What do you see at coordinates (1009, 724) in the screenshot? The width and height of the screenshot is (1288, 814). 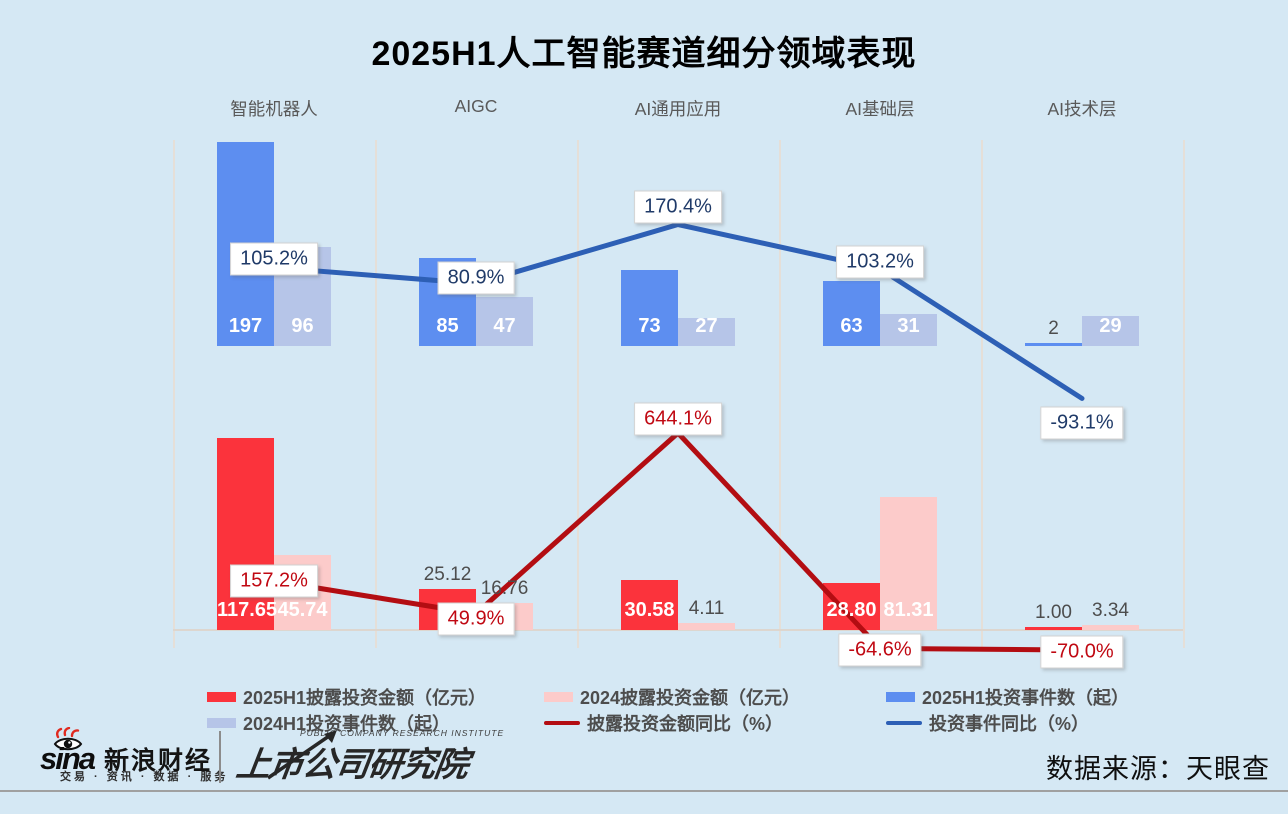 I see `legend-label-events_yoy: 投资事件同比（%）` at bounding box center [1009, 724].